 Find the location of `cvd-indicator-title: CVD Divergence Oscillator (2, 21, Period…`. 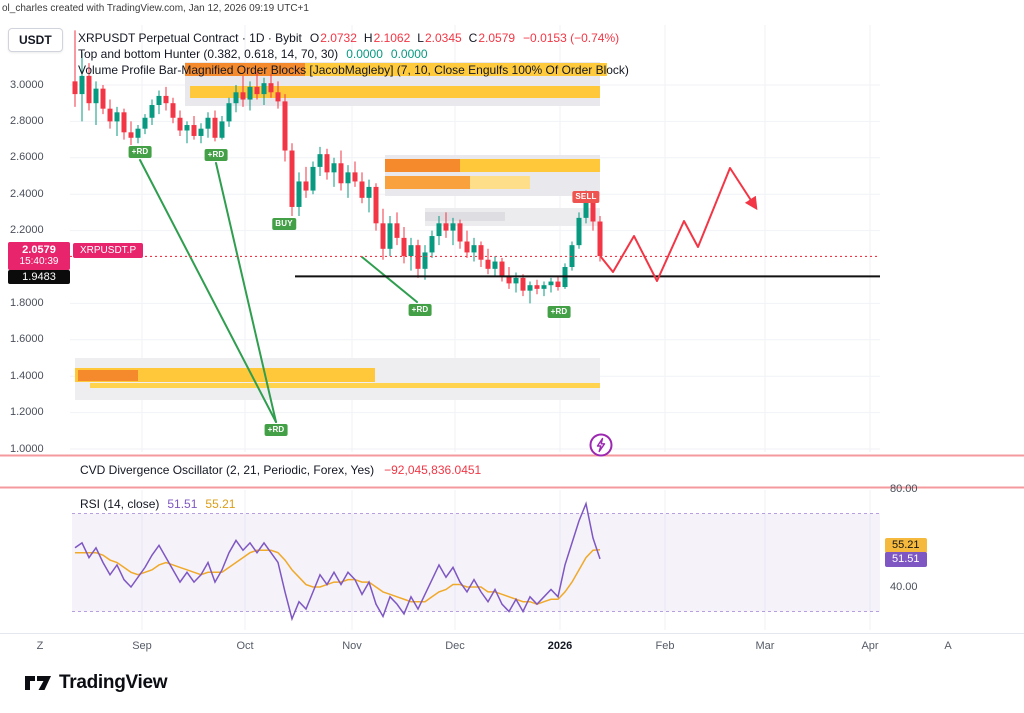

cvd-indicator-title: CVD Divergence Oscillator (2, 21, Period… is located at coordinates (227, 470).